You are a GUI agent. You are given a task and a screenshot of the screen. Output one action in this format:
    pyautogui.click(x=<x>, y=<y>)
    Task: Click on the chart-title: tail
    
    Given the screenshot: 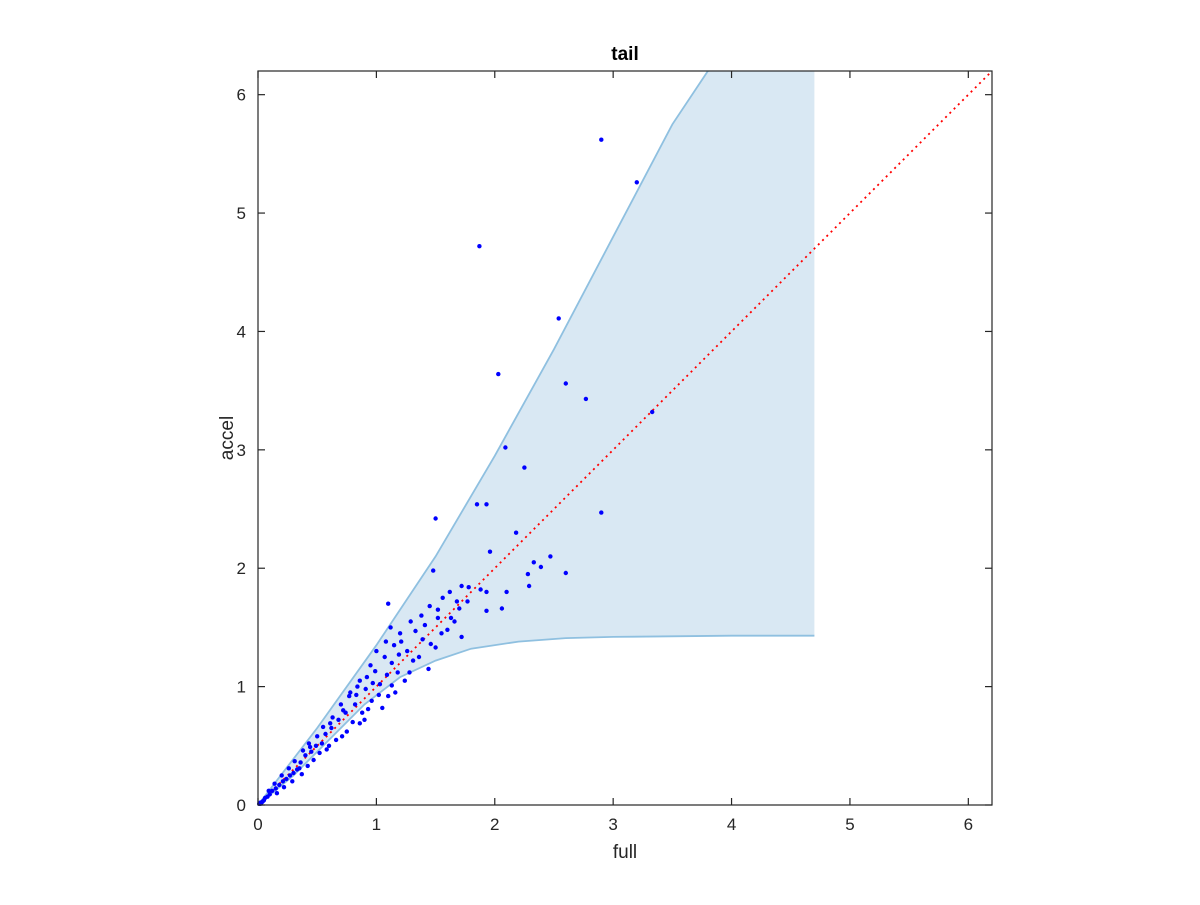 What is the action you would take?
    pyautogui.click(x=624, y=54)
    